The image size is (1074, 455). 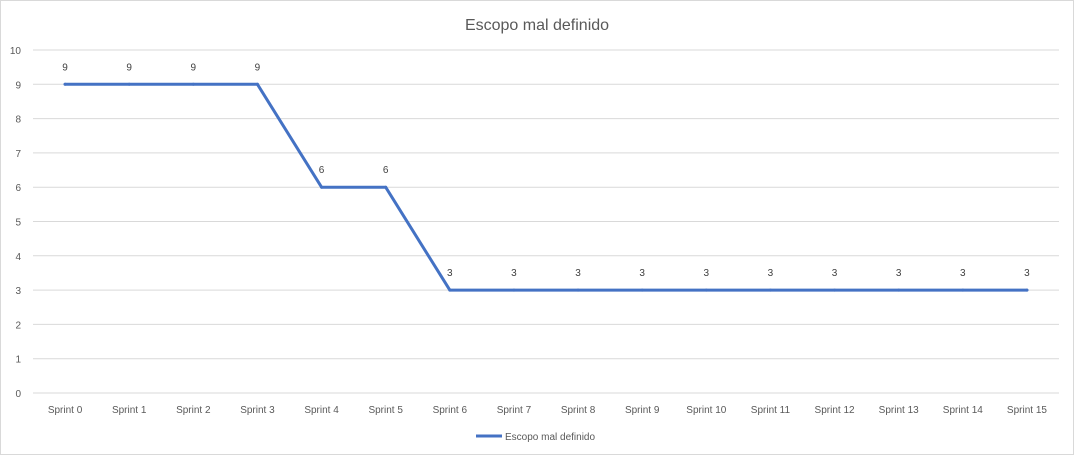 What do you see at coordinates (706, 410) in the screenshot?
I see `x-tick-label: Sprint 10` at bounding box center [706, 410].